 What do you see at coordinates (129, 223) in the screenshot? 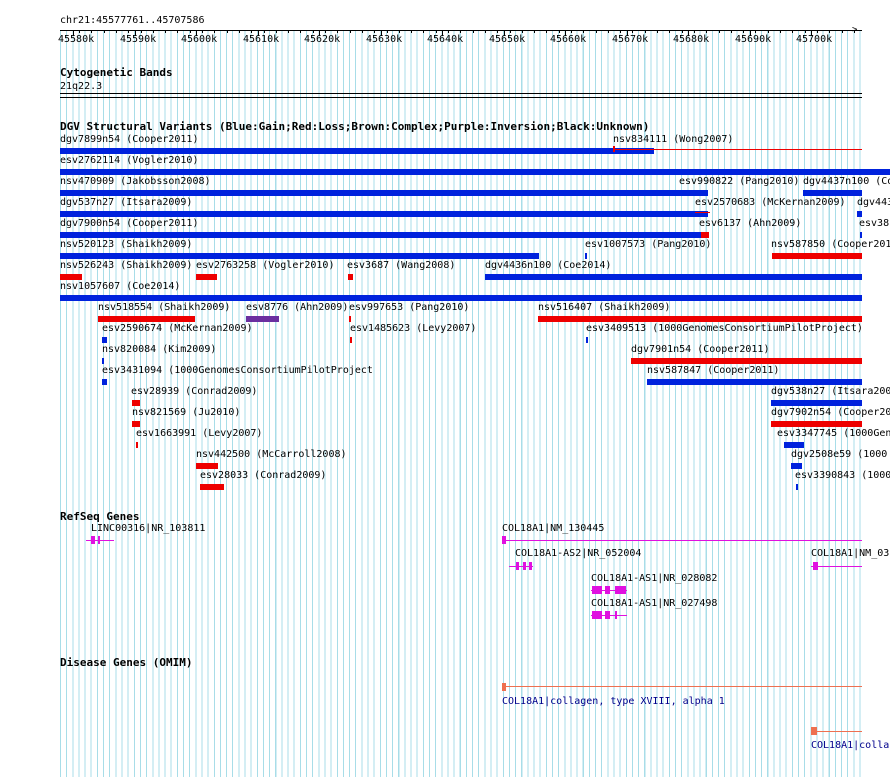
I see `dgv-variant-label: dgv7900n54 (Cooper2011)` at bounding box center [129, 223].